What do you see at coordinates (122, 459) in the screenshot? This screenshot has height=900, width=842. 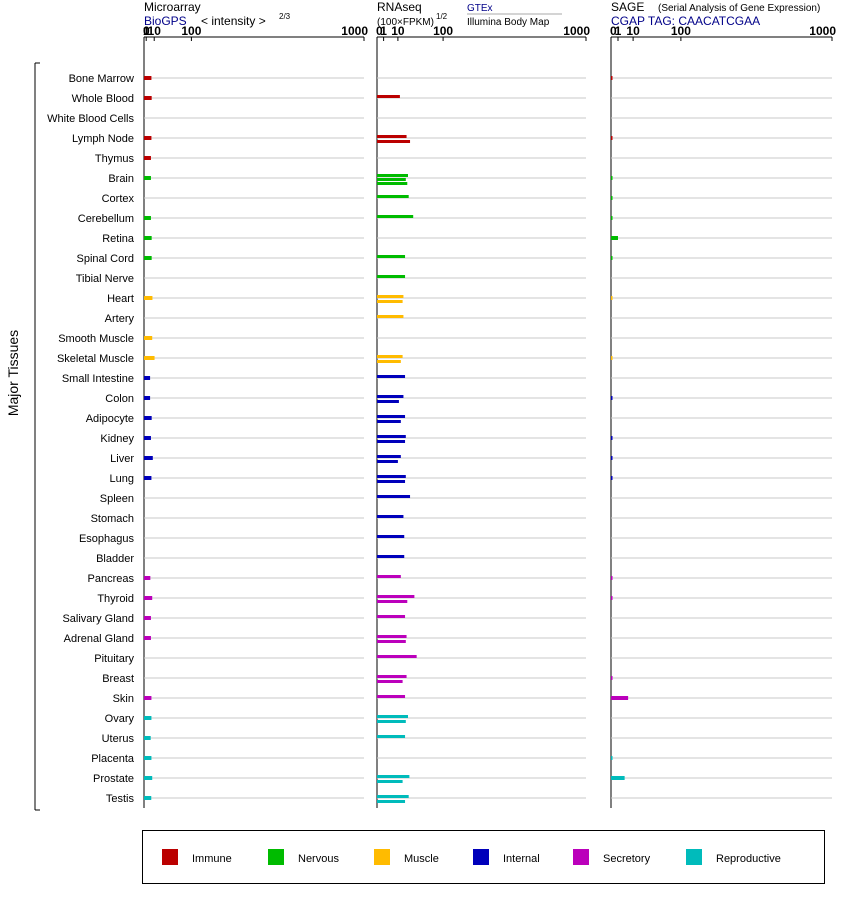 I see `tissue-label: Liver` at bounding box center [122, 459].